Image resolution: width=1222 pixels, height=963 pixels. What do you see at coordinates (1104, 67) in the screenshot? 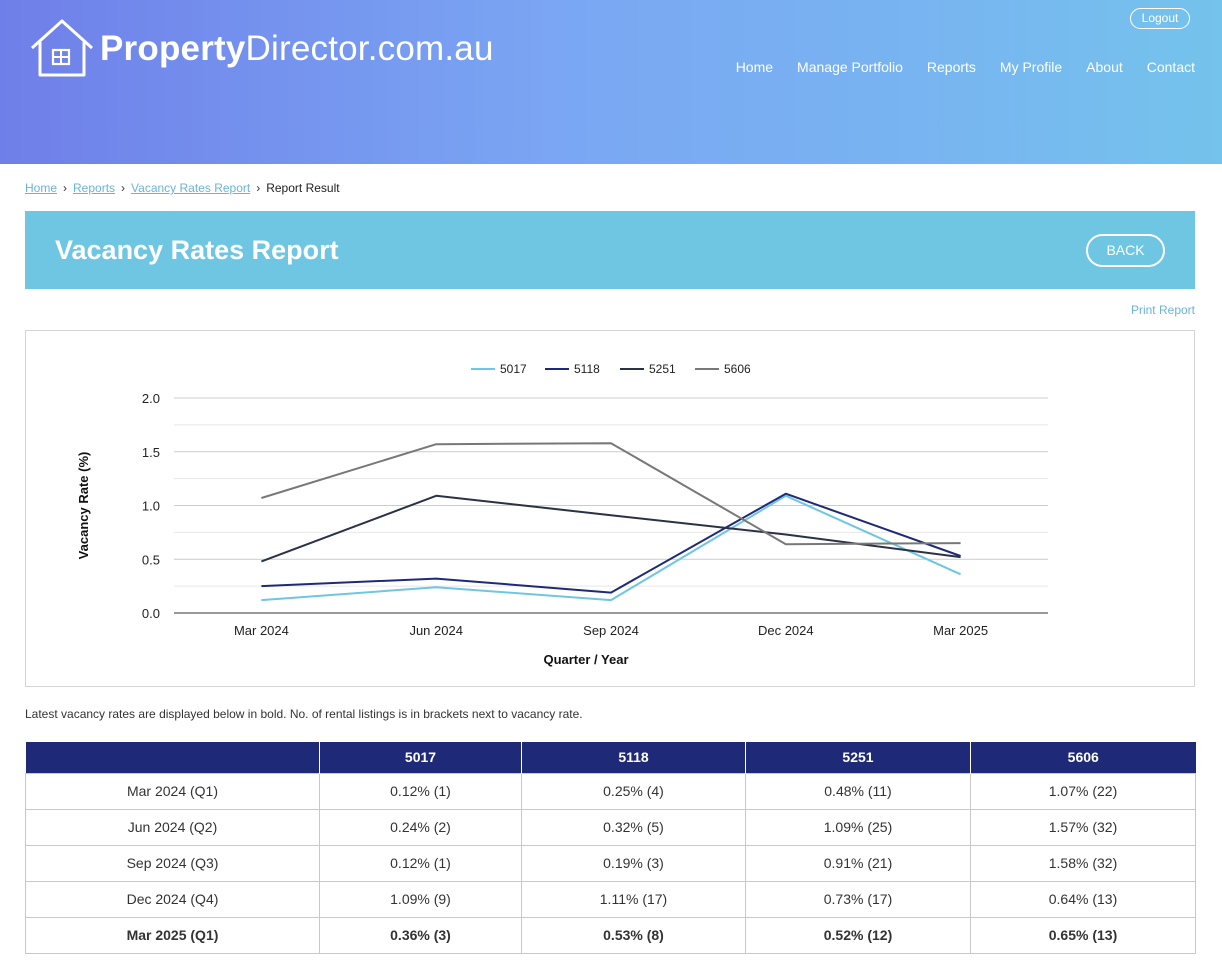
I see `nav-about: About` at bounding box center [1104, 67].